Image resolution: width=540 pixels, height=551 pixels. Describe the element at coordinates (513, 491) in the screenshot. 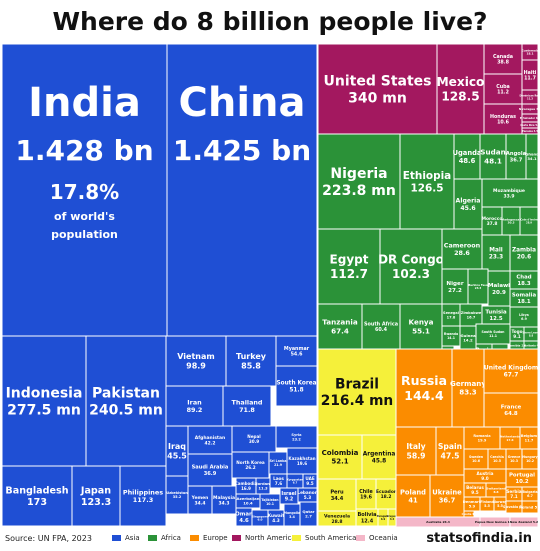

I see `label-serbia: Serbia` at that location.